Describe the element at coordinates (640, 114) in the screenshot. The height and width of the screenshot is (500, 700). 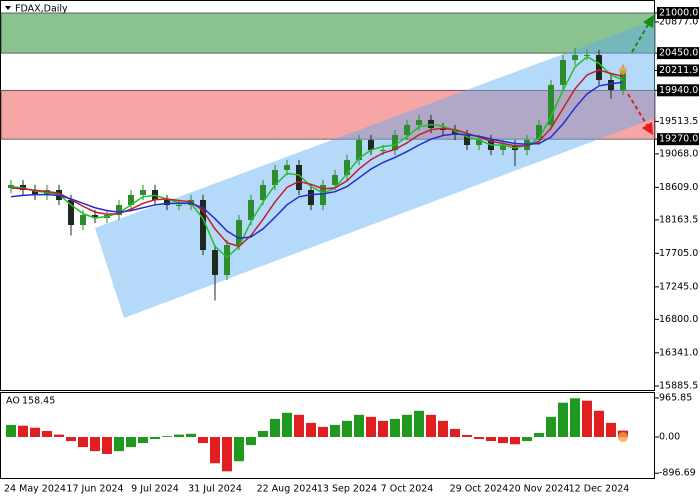
I see `down-arrow` at that location.